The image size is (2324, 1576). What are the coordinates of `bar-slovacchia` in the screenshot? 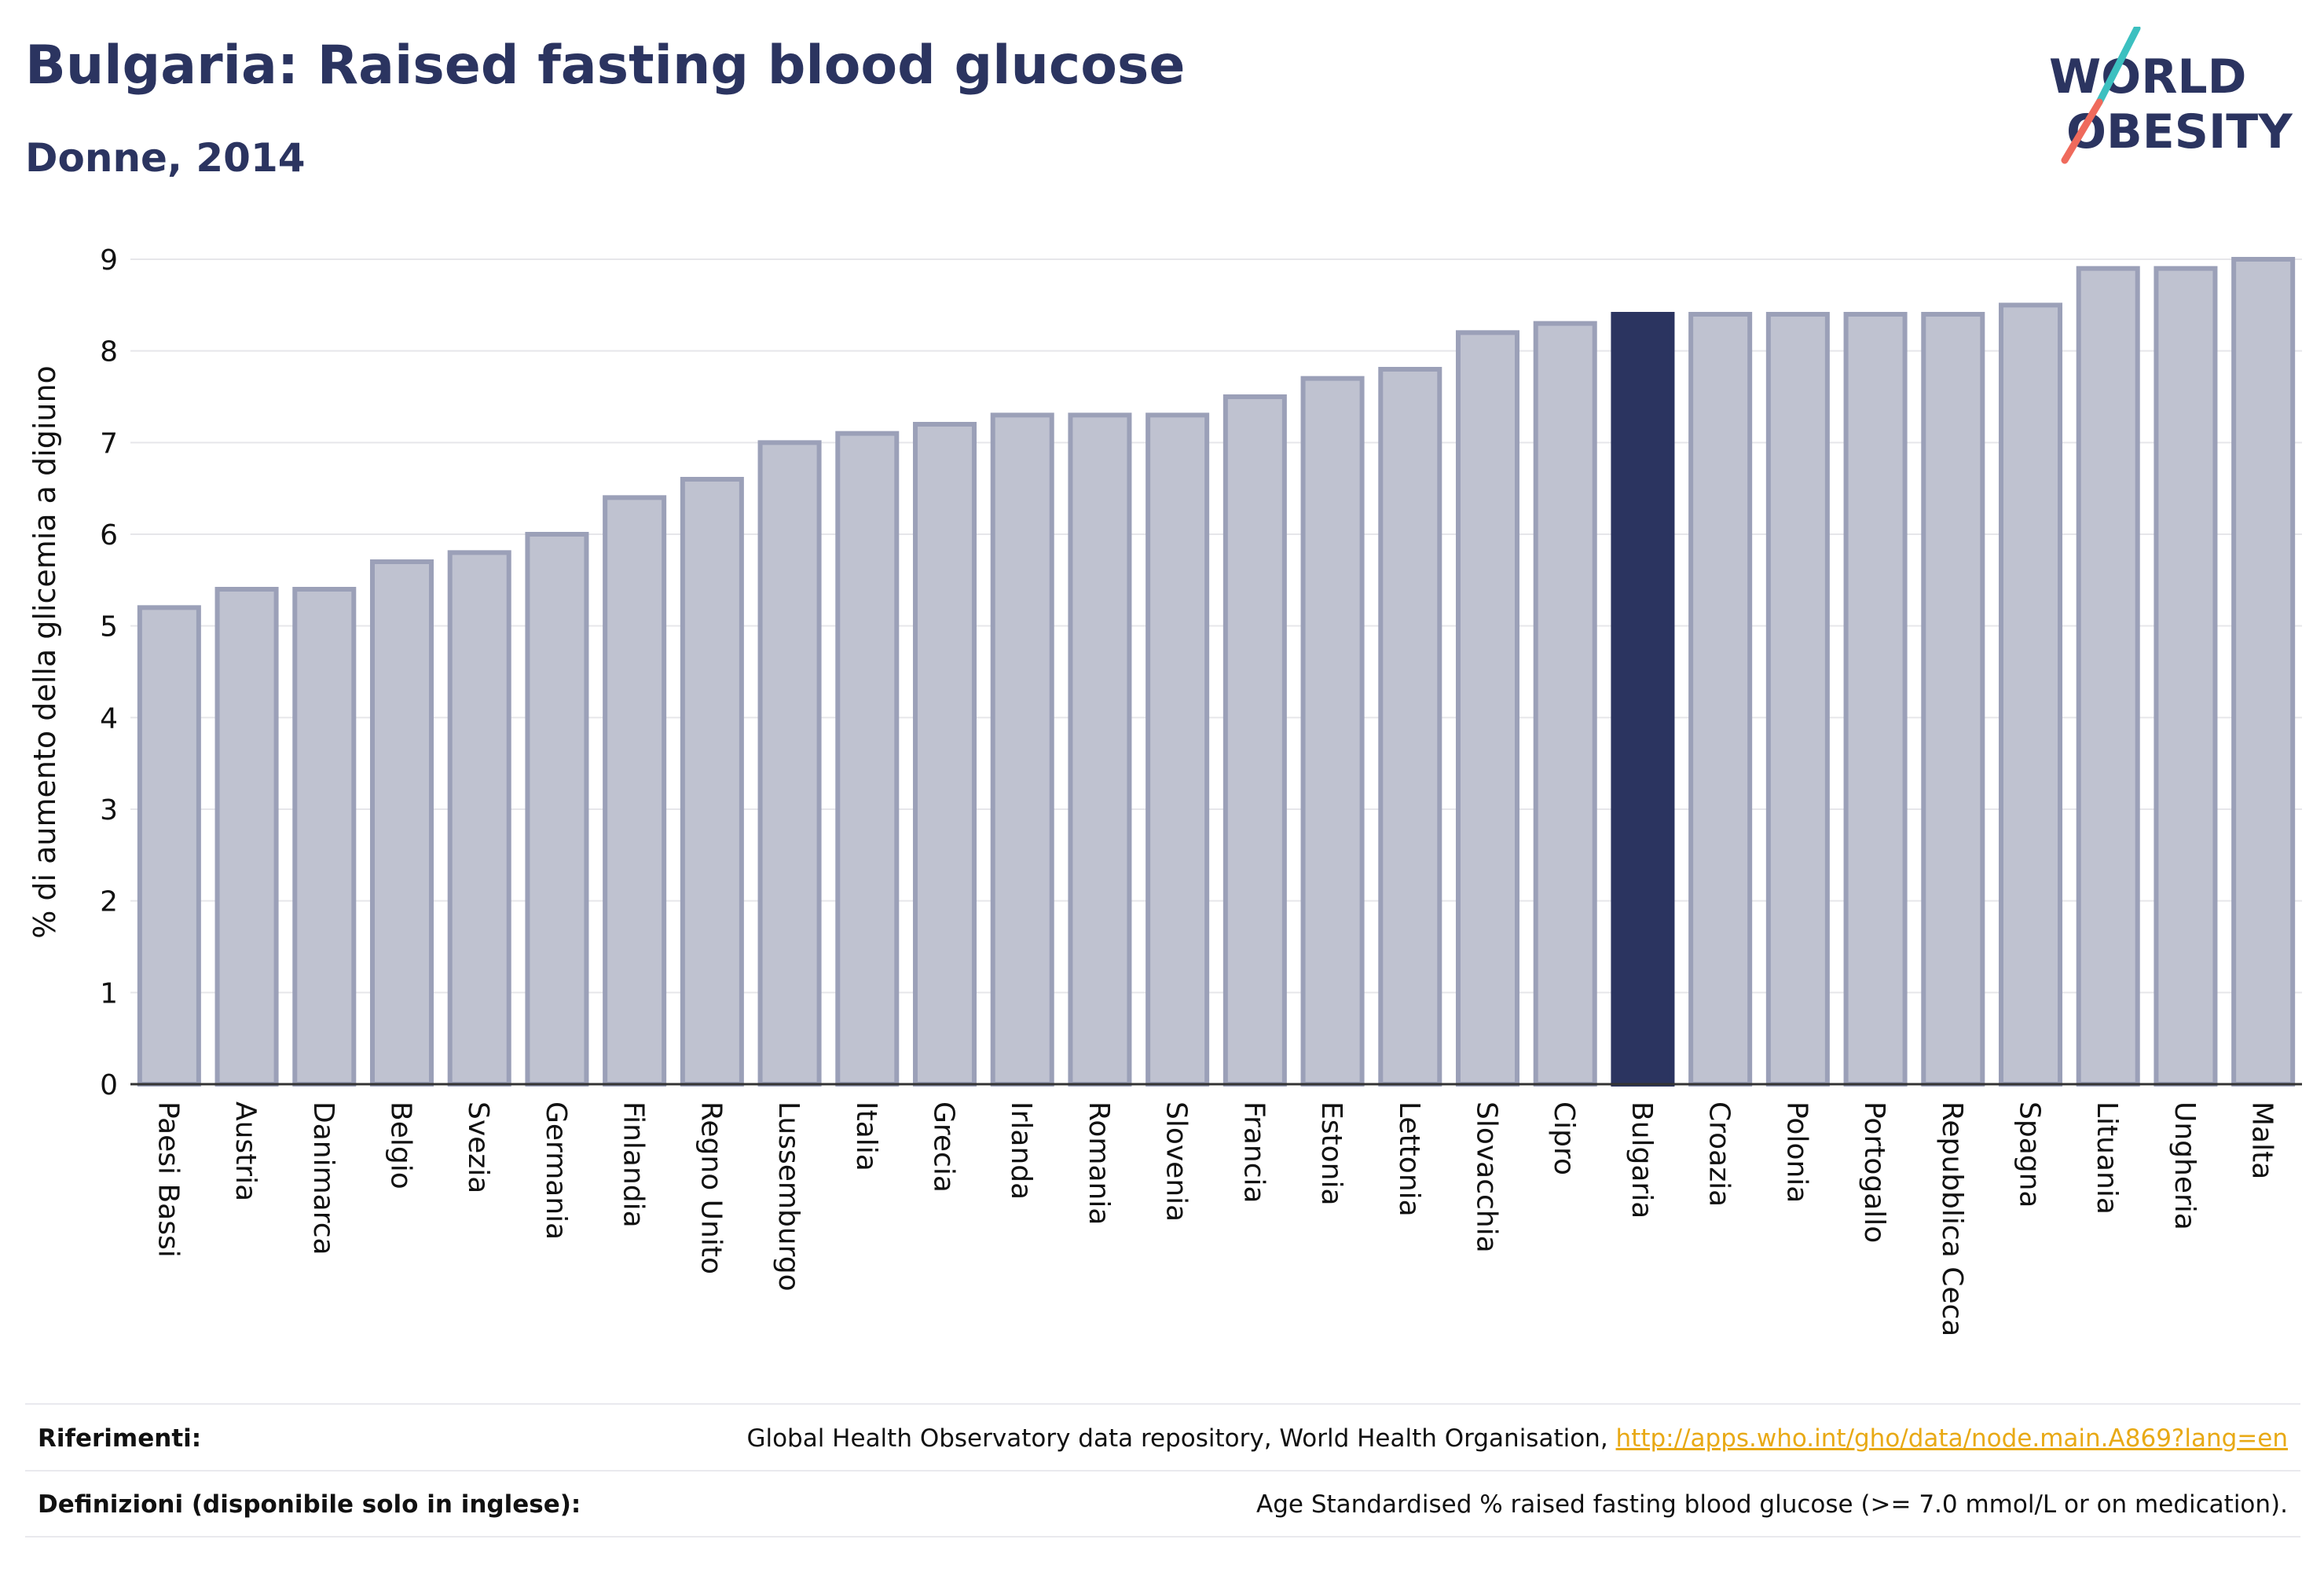 It's located at (1487, 708).